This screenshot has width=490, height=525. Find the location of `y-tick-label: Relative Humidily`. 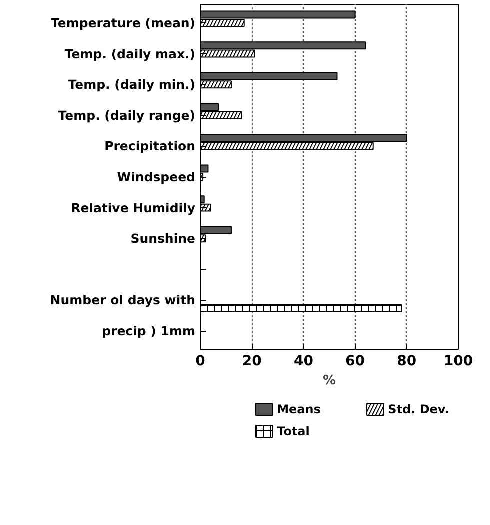

y-tick-label: Relative Humidily is located at coordinates (133, 208).